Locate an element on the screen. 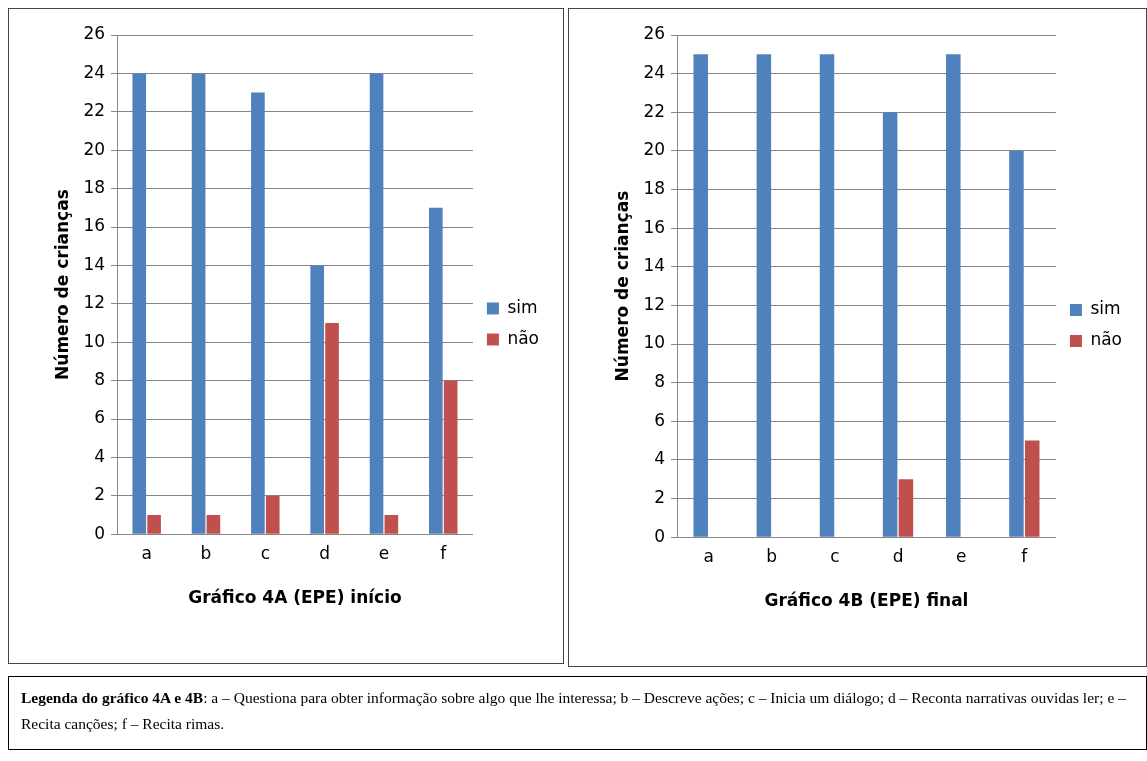 Image resolution: width=1147 pixels, height=761 pixels. text: Legenda do gráfico 4A e 4B: a – Questiona para obter informação sobre algo que lhe interessa; b – Descreve ações; c – Inicia um diálogo; d – Reconta narrativas ouvidas ler; e – Recita canções; f – Recita rimas. is located at coordinates (574, 711).